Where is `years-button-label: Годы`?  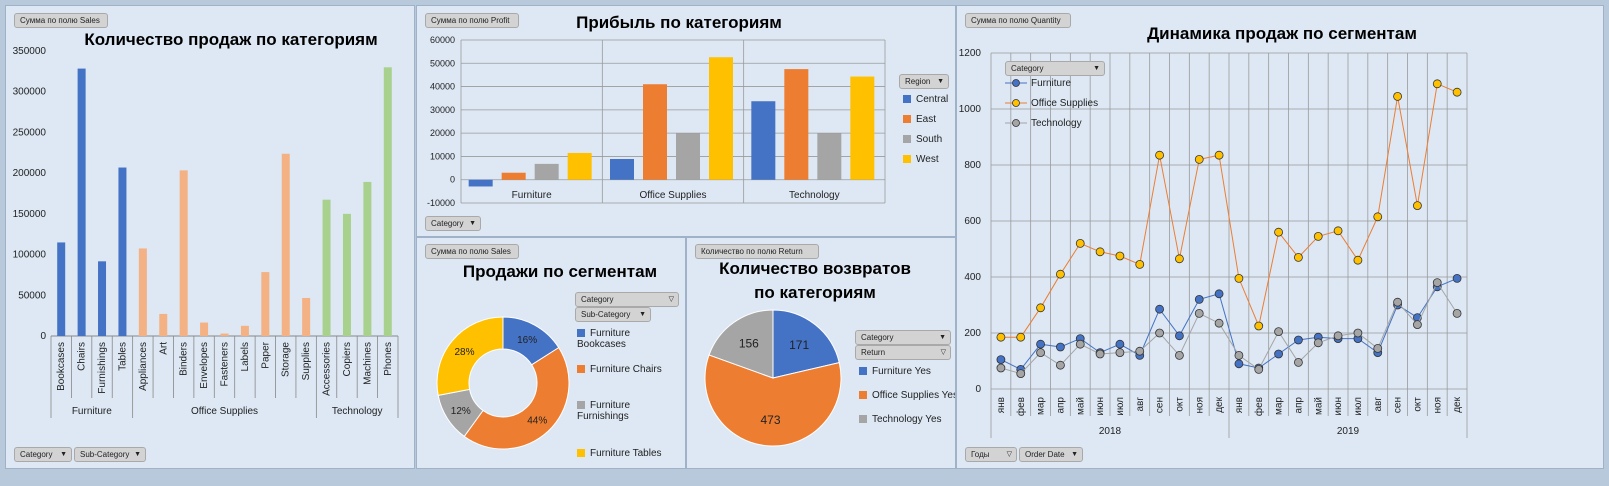
years-button-label: Годы is located at coordinates (980, 454).